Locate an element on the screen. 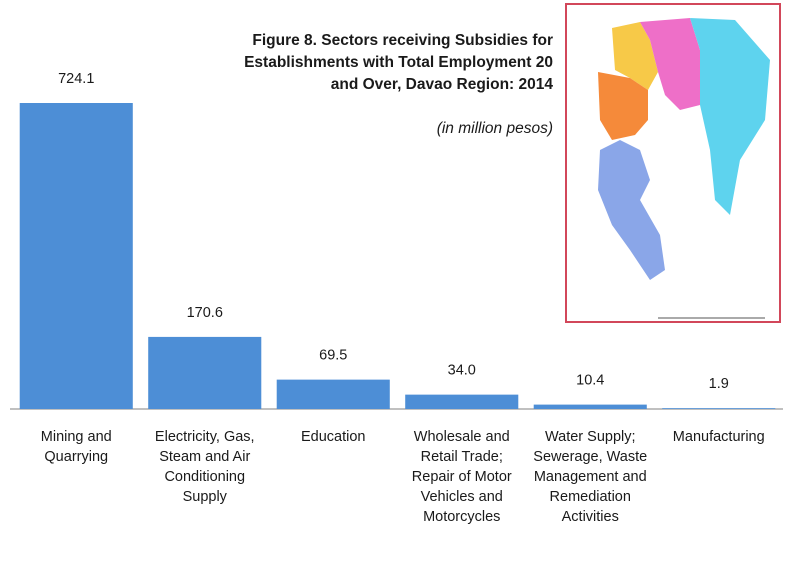 Image resolution: width=793 pixels, height=582 pixels. value-label: 10.4 is located at coordinates (590, 381).